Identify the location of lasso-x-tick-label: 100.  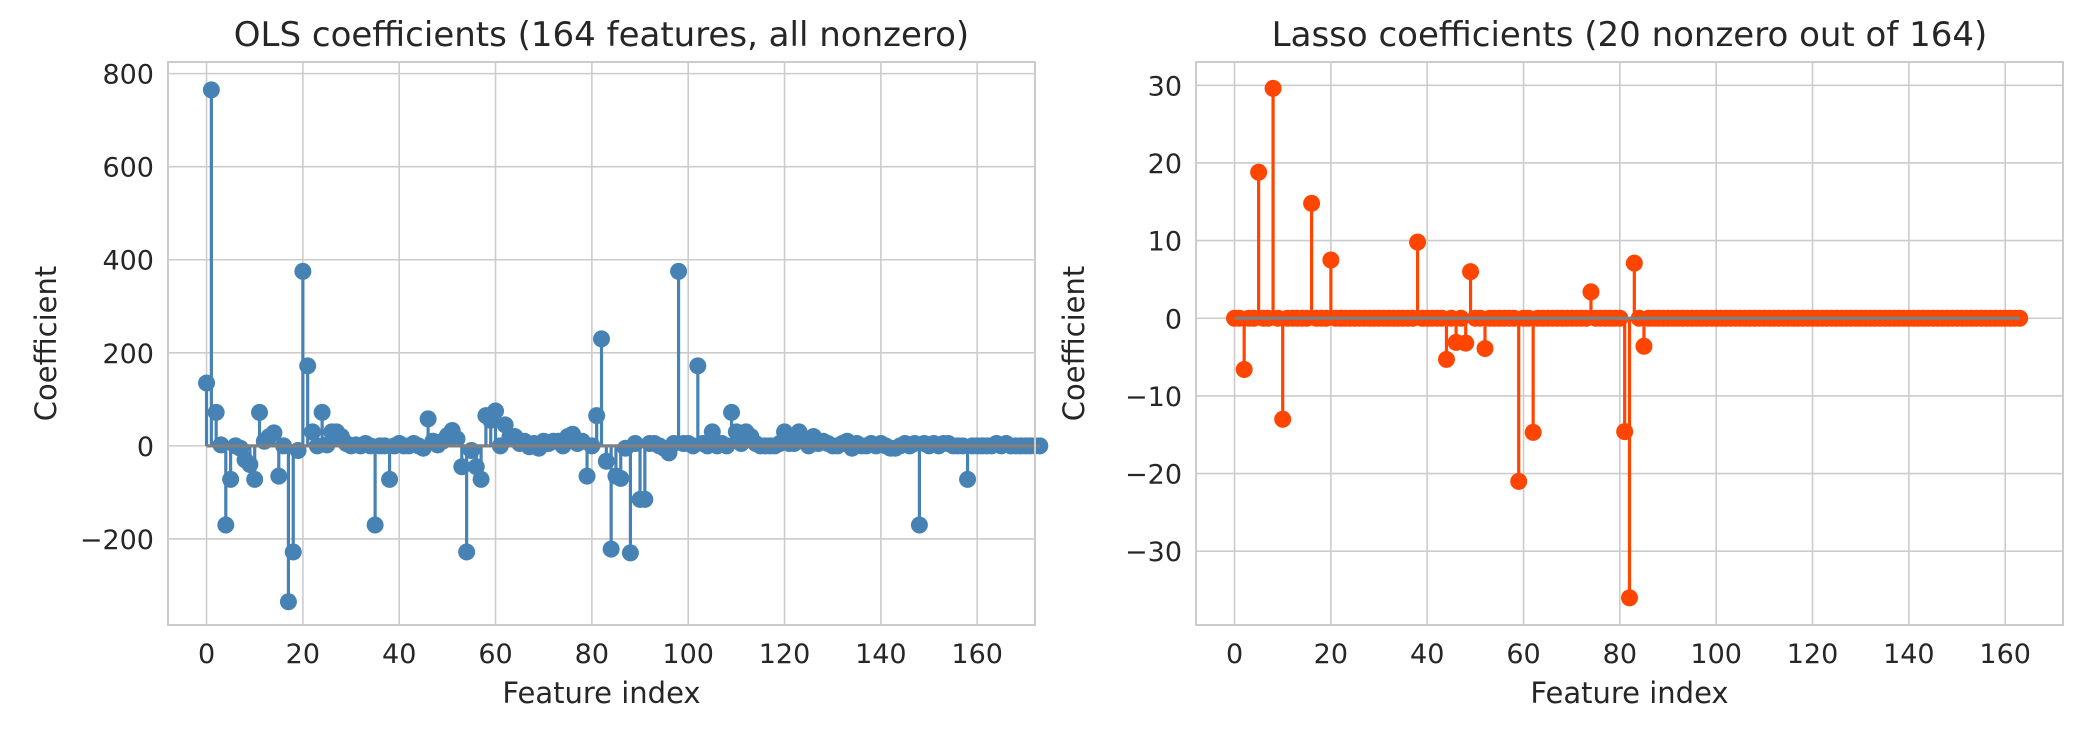
(1716, 654).